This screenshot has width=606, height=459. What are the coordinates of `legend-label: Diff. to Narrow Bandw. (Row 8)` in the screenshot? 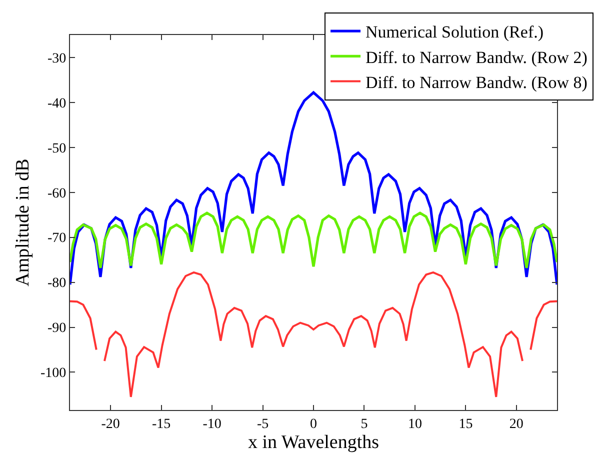 It's located at (477, 82).